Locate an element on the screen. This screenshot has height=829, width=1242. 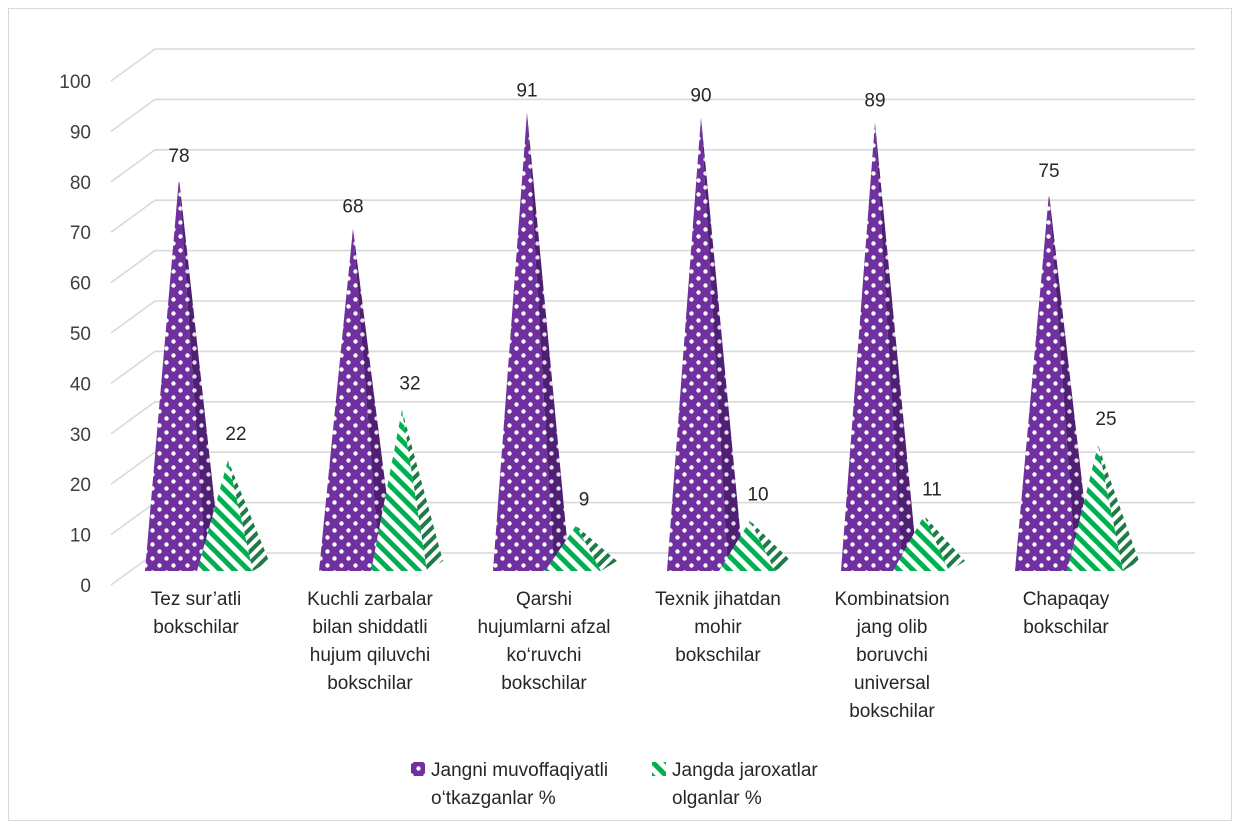
y-tick-label: 10 is located at coordinates (80, 536).